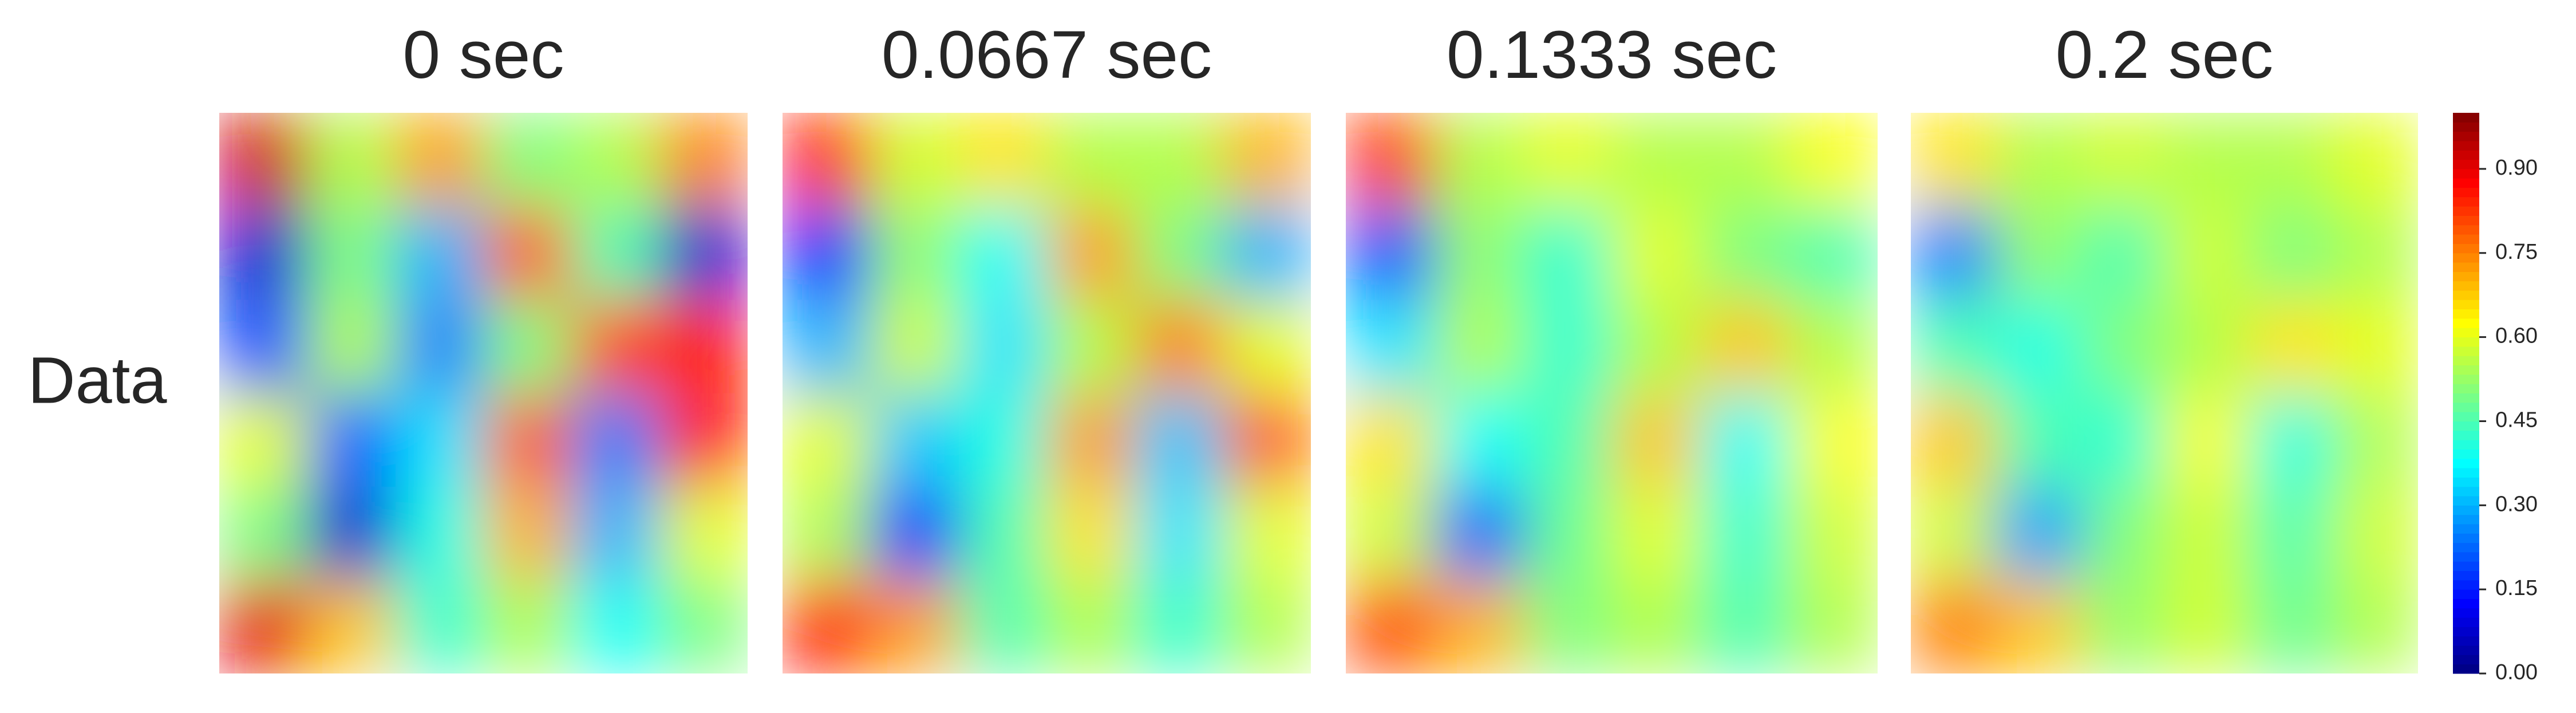 This screenshot has width=2576, height=713. I want to click on colorbar-tick-label: 0.45, so click(2516, 420).